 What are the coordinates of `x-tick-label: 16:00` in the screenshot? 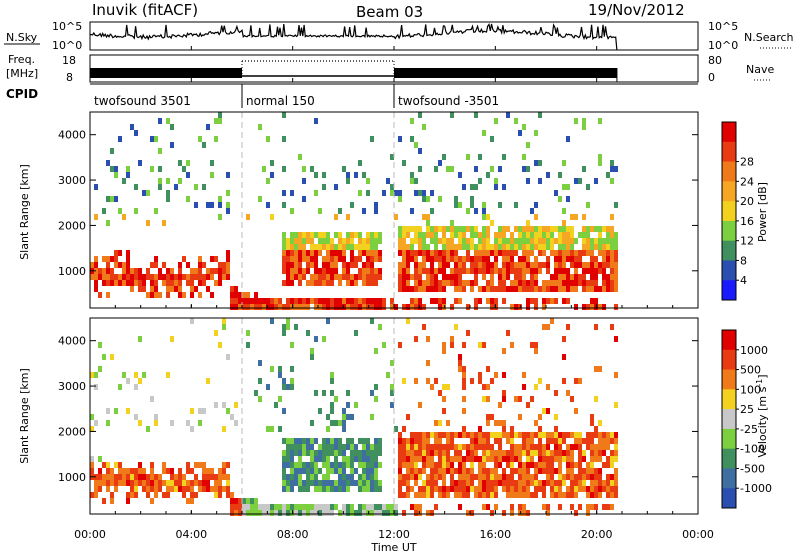 It's located at (495, 534).